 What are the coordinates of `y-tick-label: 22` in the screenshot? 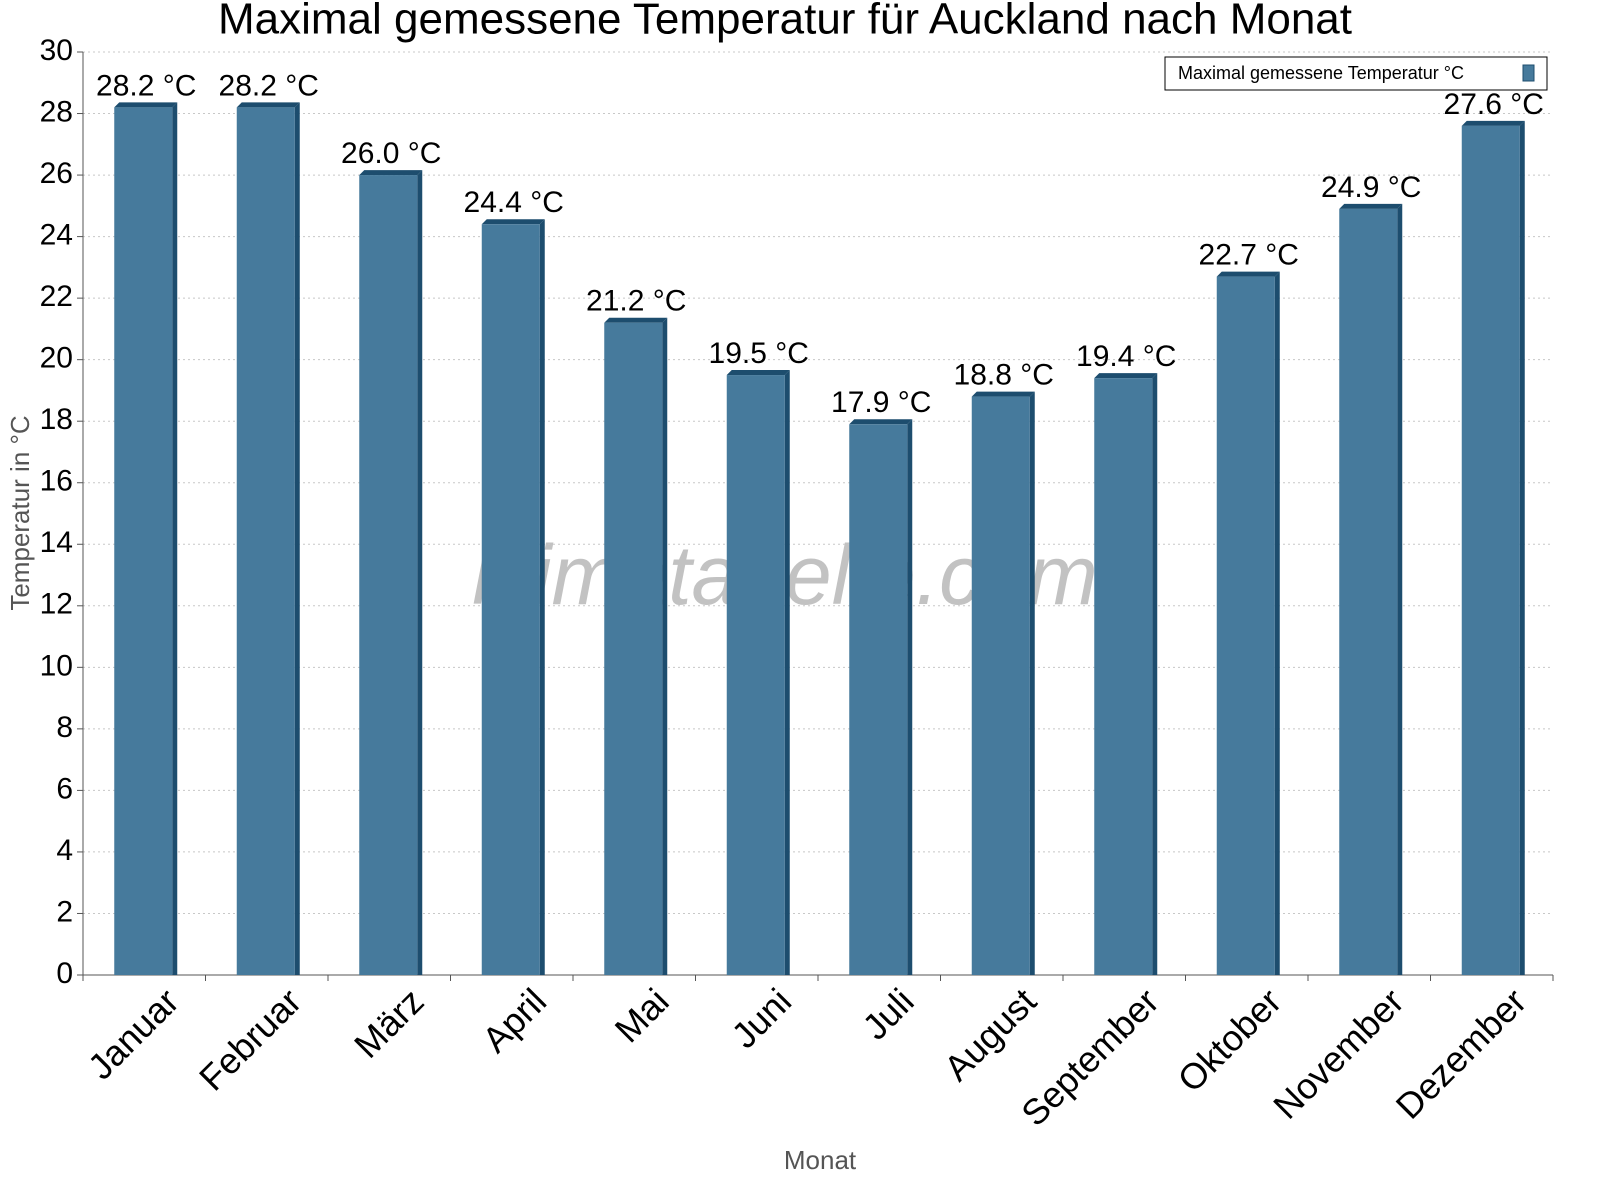 It's located at (56, 296).